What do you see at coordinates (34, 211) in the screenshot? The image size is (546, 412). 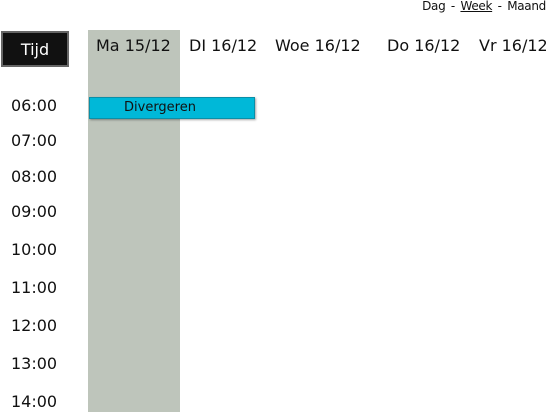 I see `time-label: 09:00` at bounding box center [34, 211].